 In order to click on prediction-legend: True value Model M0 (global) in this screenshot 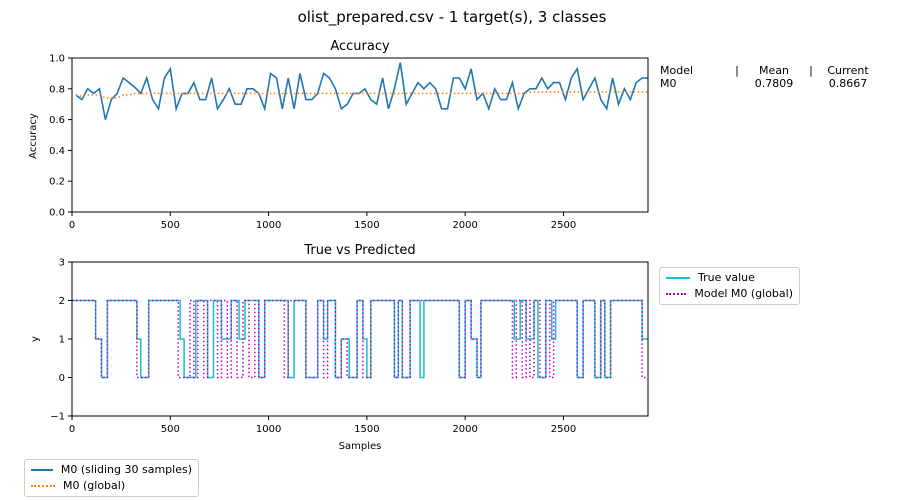, I will do `click(729, 286)`.